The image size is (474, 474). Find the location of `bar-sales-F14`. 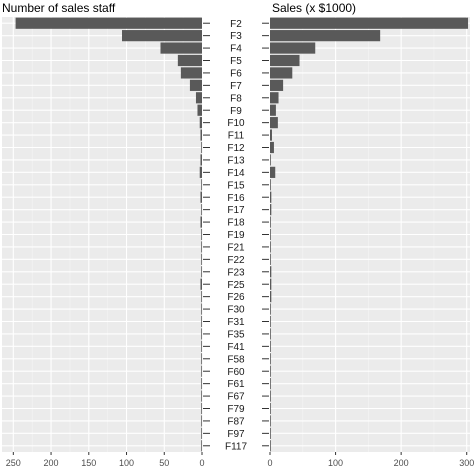

bar-sales-F14 is located at coordinates (273, 172).